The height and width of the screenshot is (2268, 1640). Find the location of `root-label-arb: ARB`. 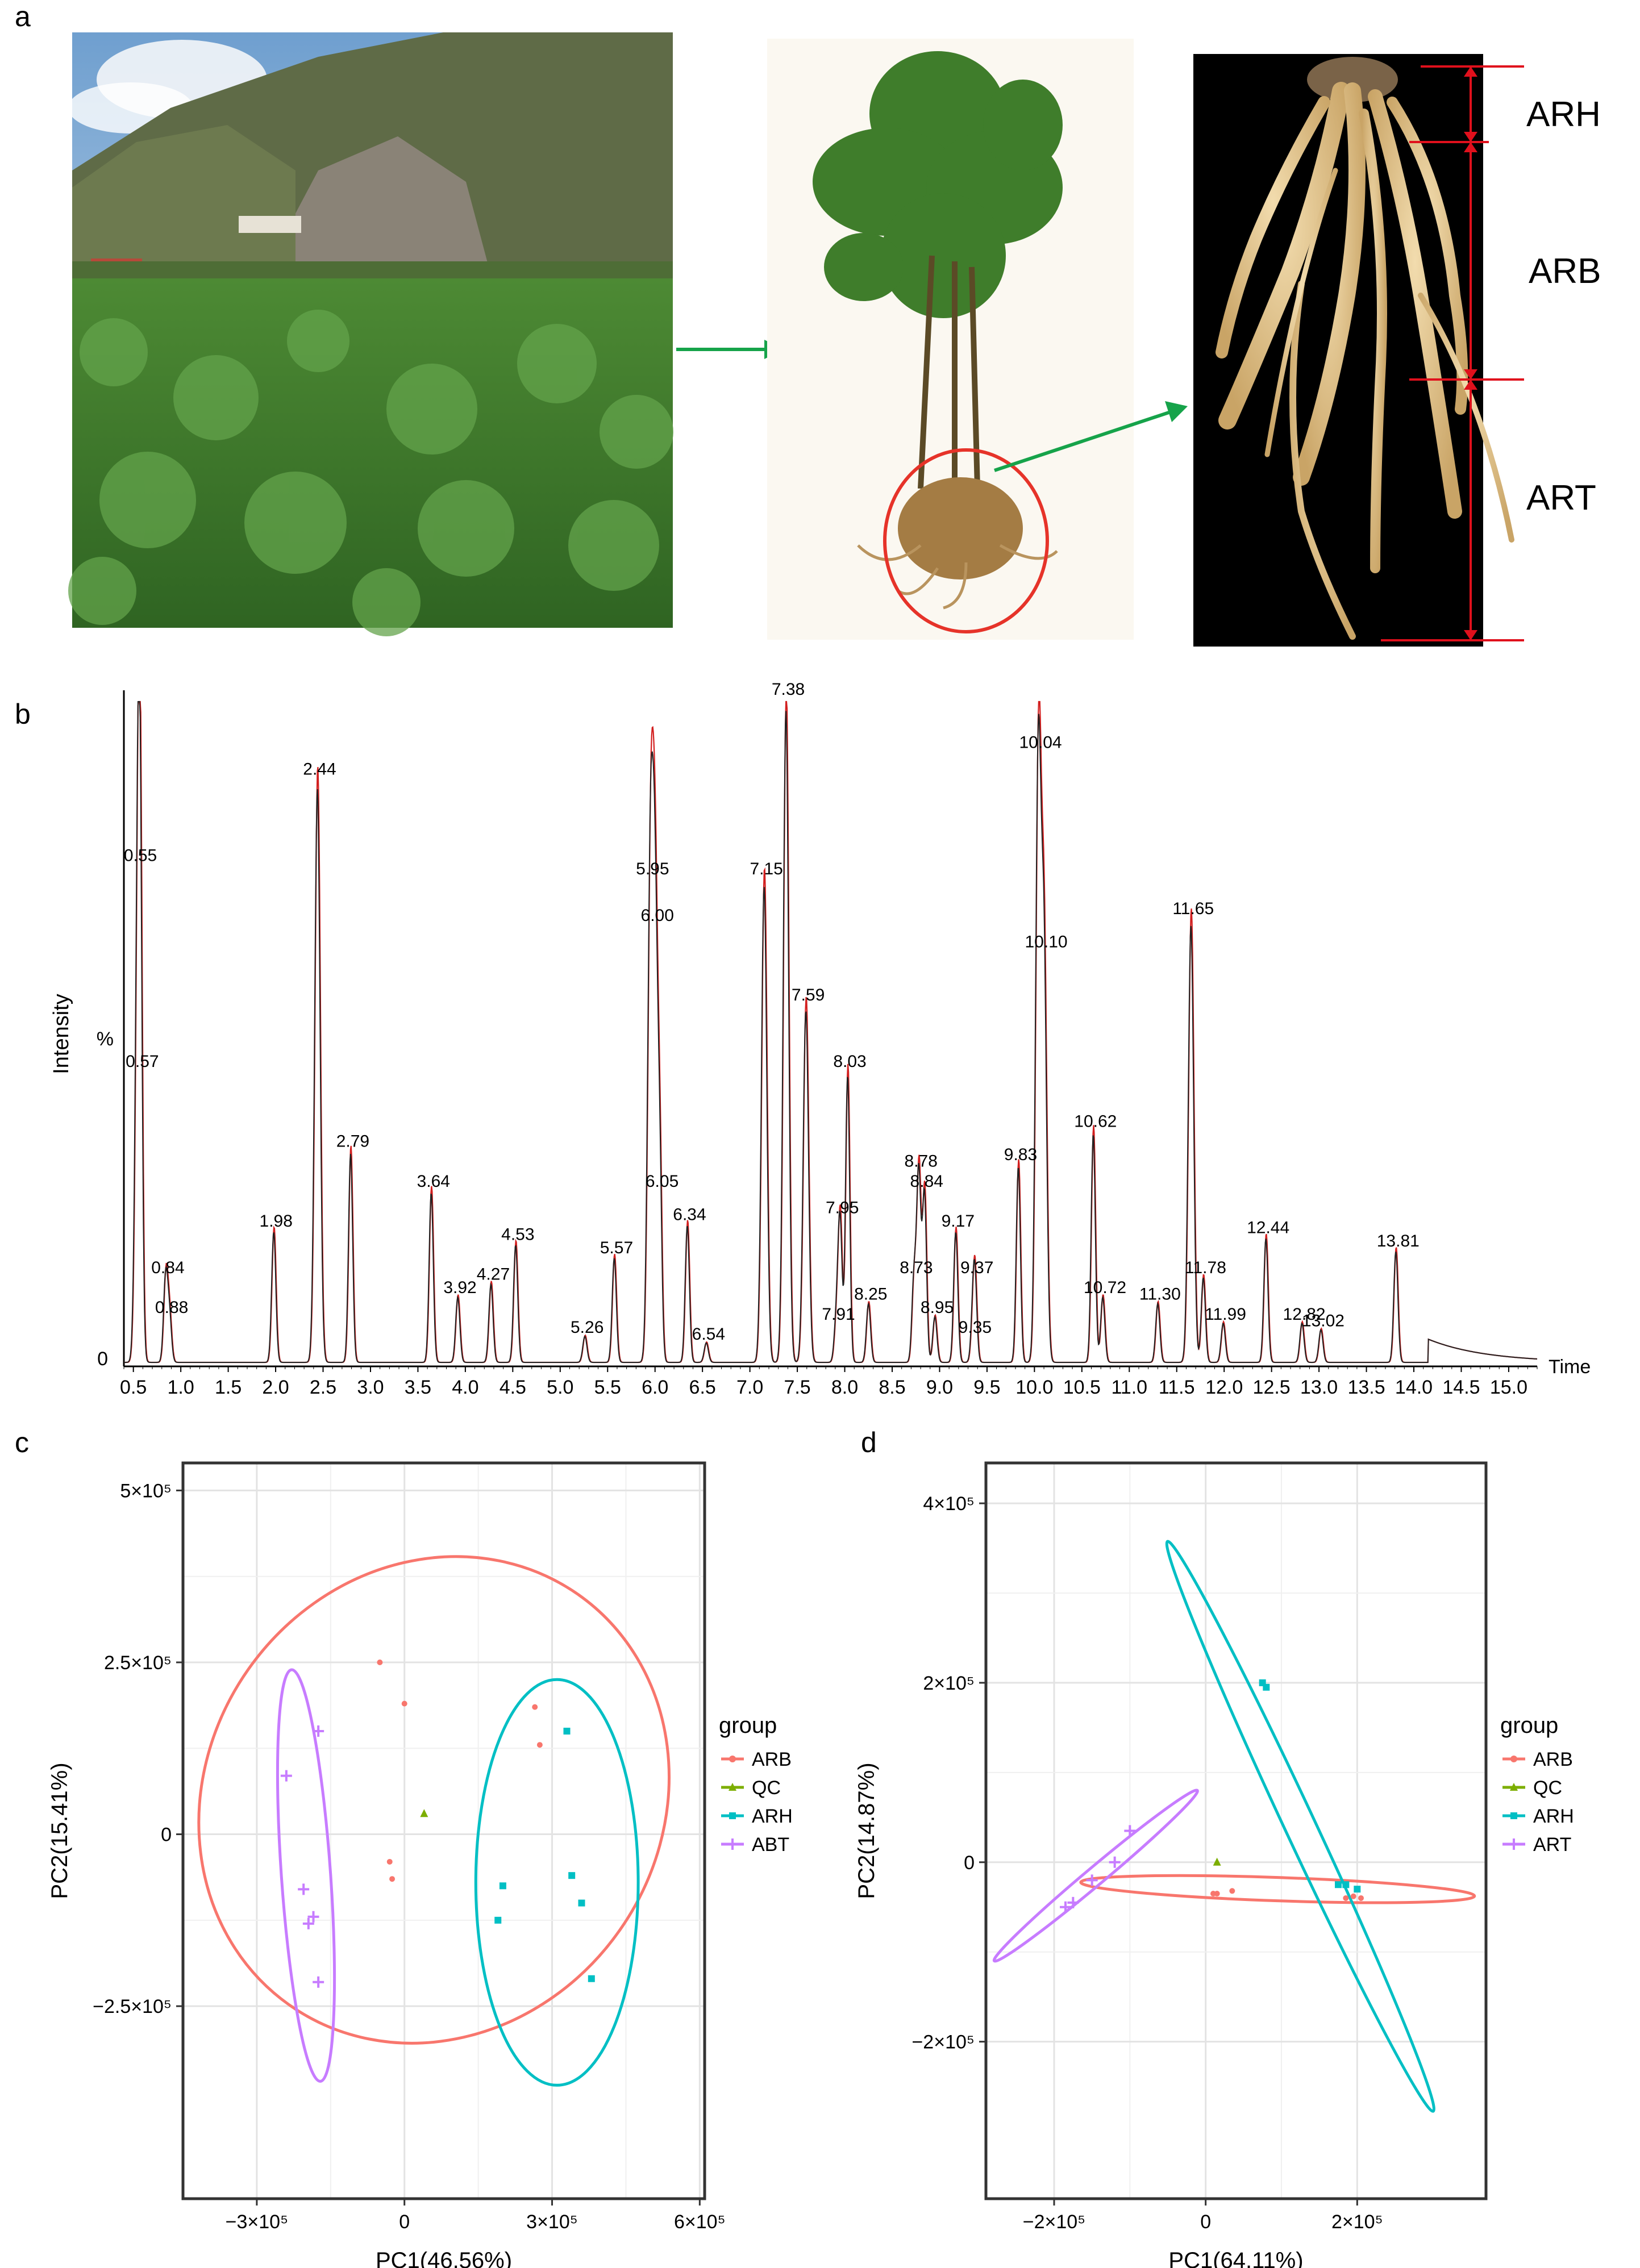

root-label-arb: ARB is located at coordinates (1565, 271).